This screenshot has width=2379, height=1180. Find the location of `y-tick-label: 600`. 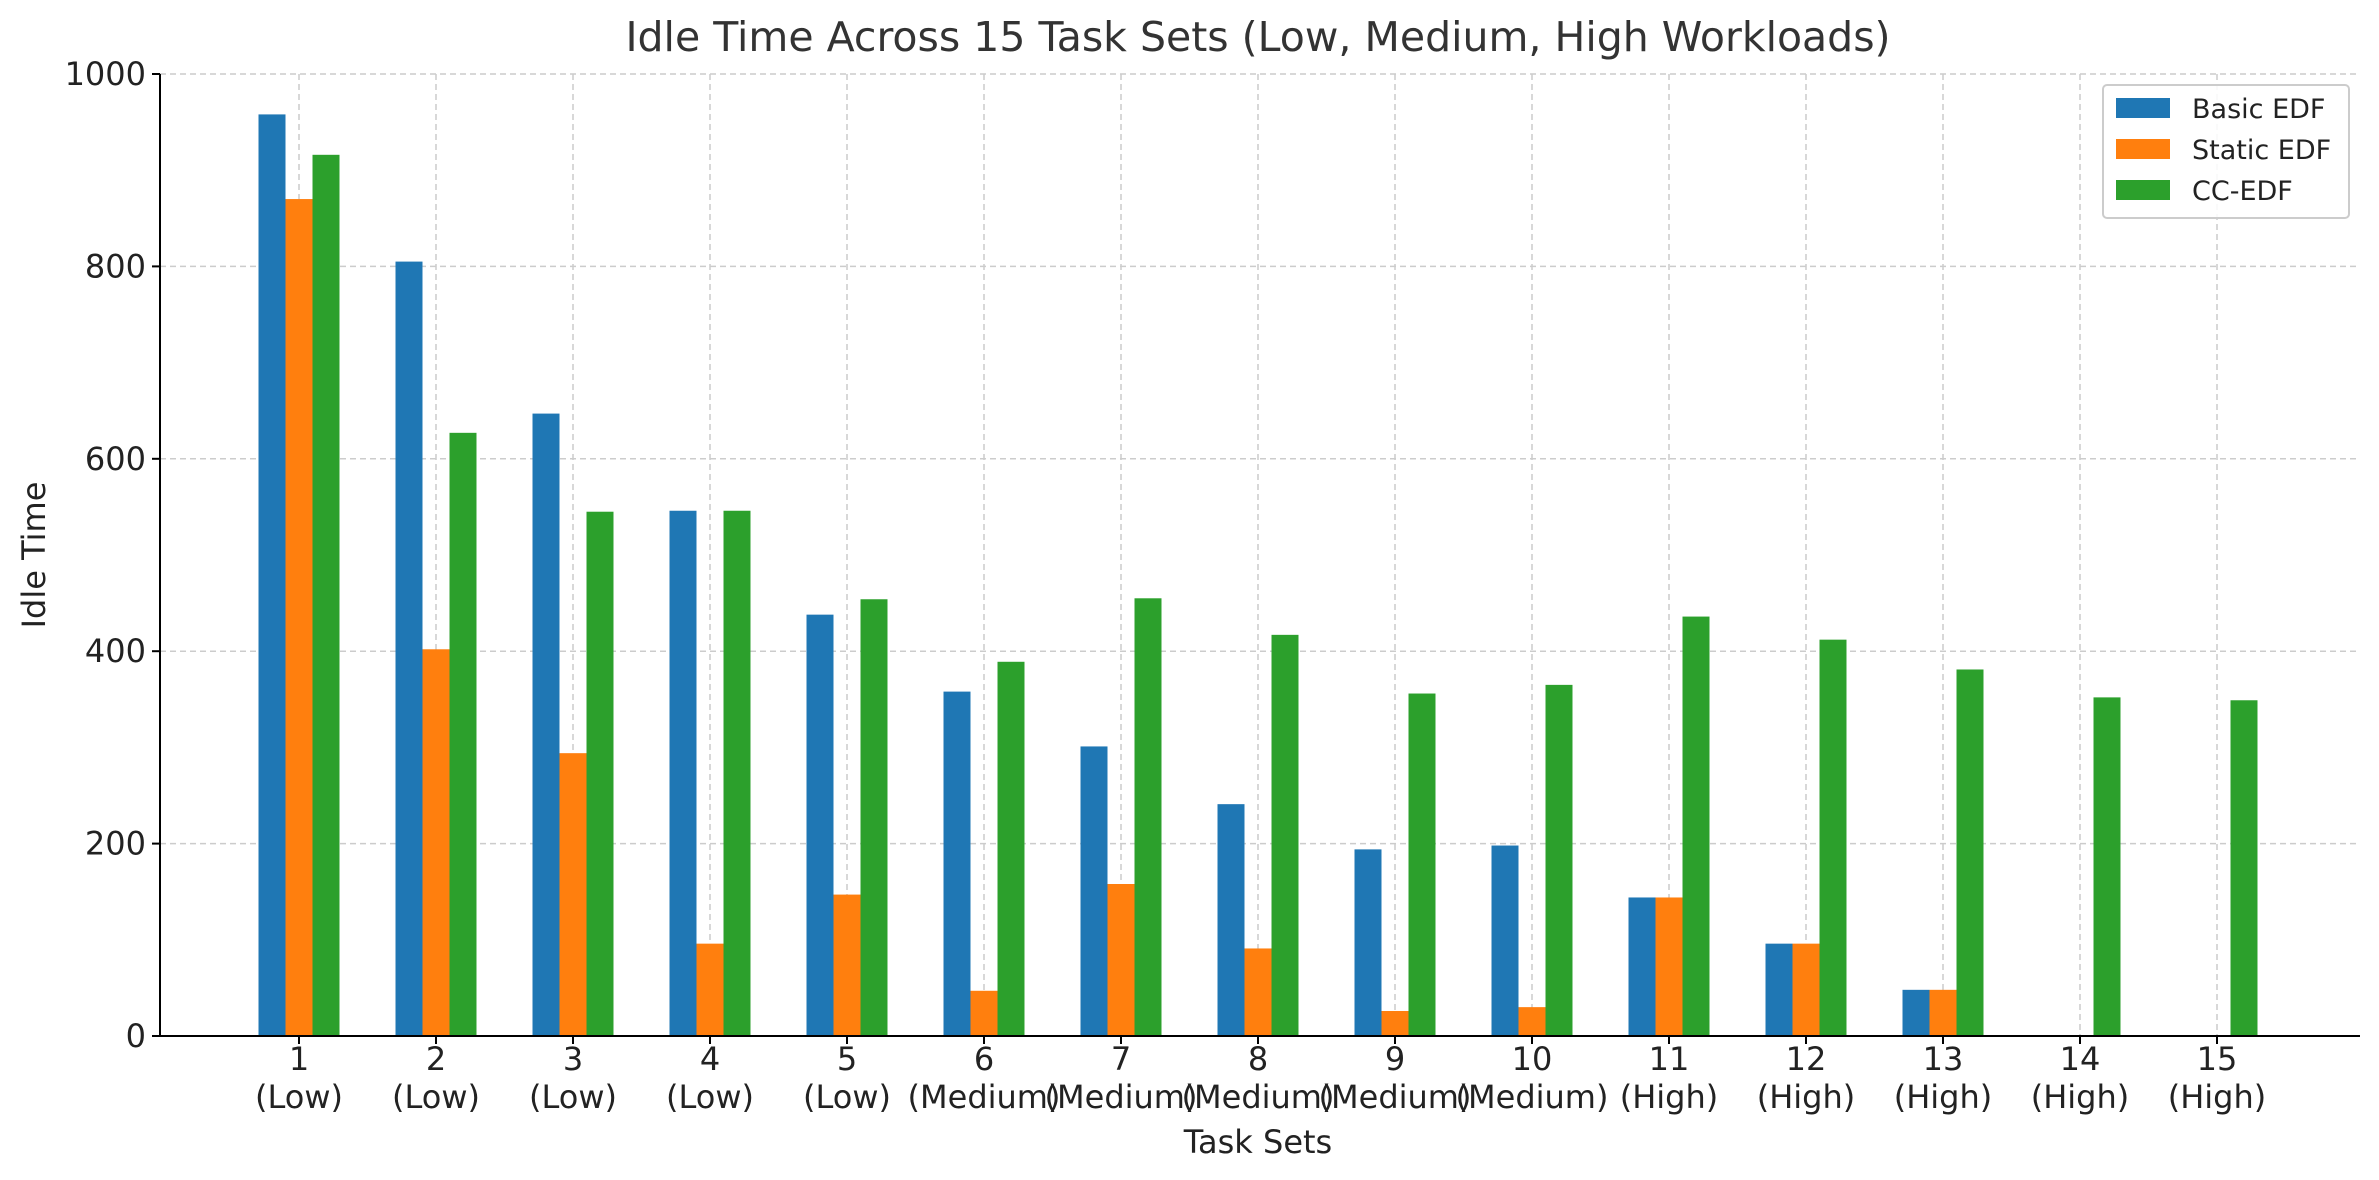

y-tick-label: 600 is located at coordinates (115, 459).